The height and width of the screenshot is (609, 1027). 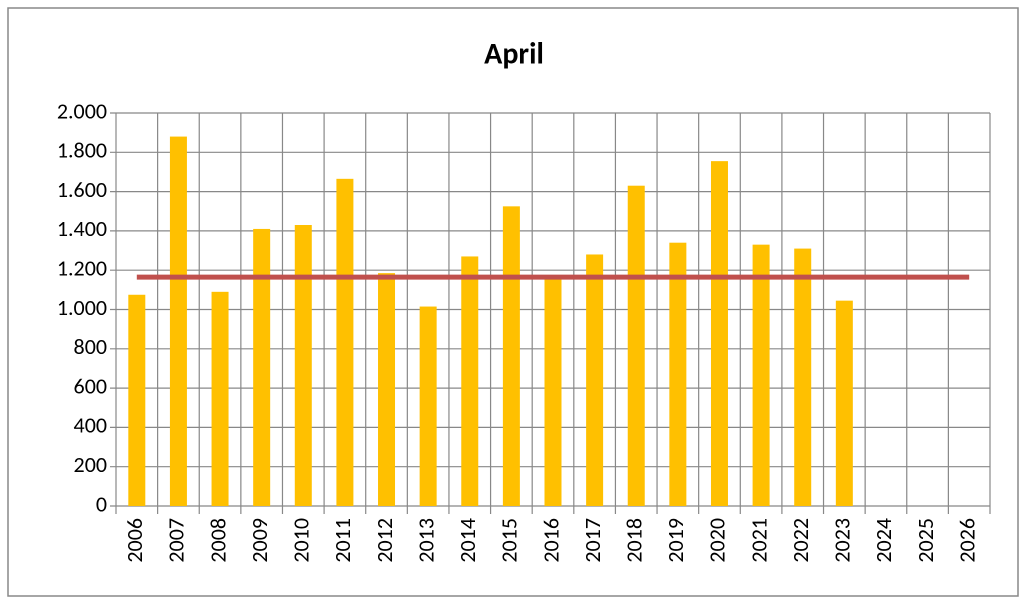 What do you see at coordinates (384, 540) in the screenshot?
I see `x-tick-label: 2012` at bounding box center [384, 540].